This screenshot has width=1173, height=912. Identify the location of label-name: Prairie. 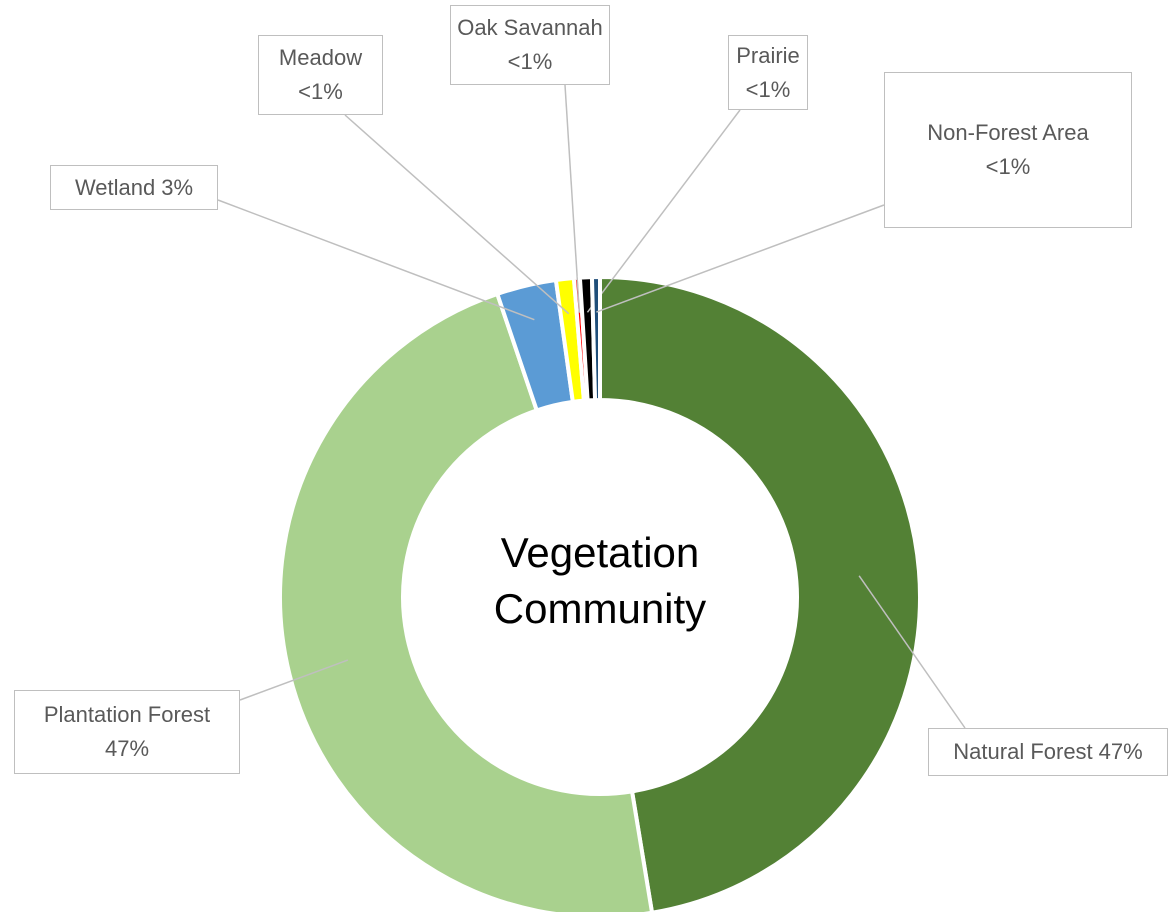
(768, 55).